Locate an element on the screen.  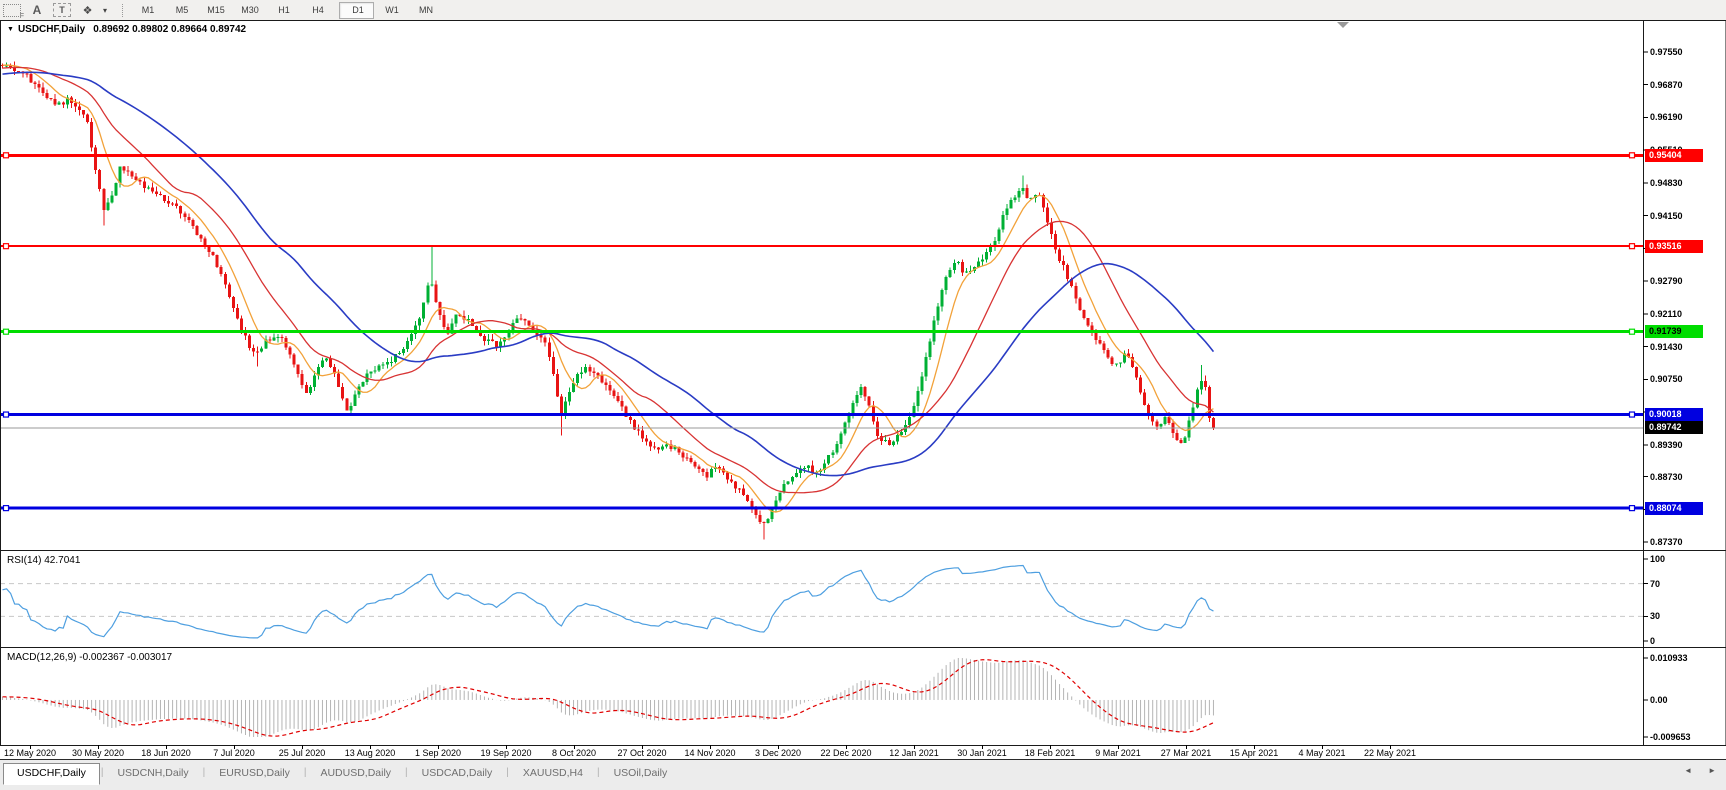
text-label-icon: A is located at coordinates (37, 10).